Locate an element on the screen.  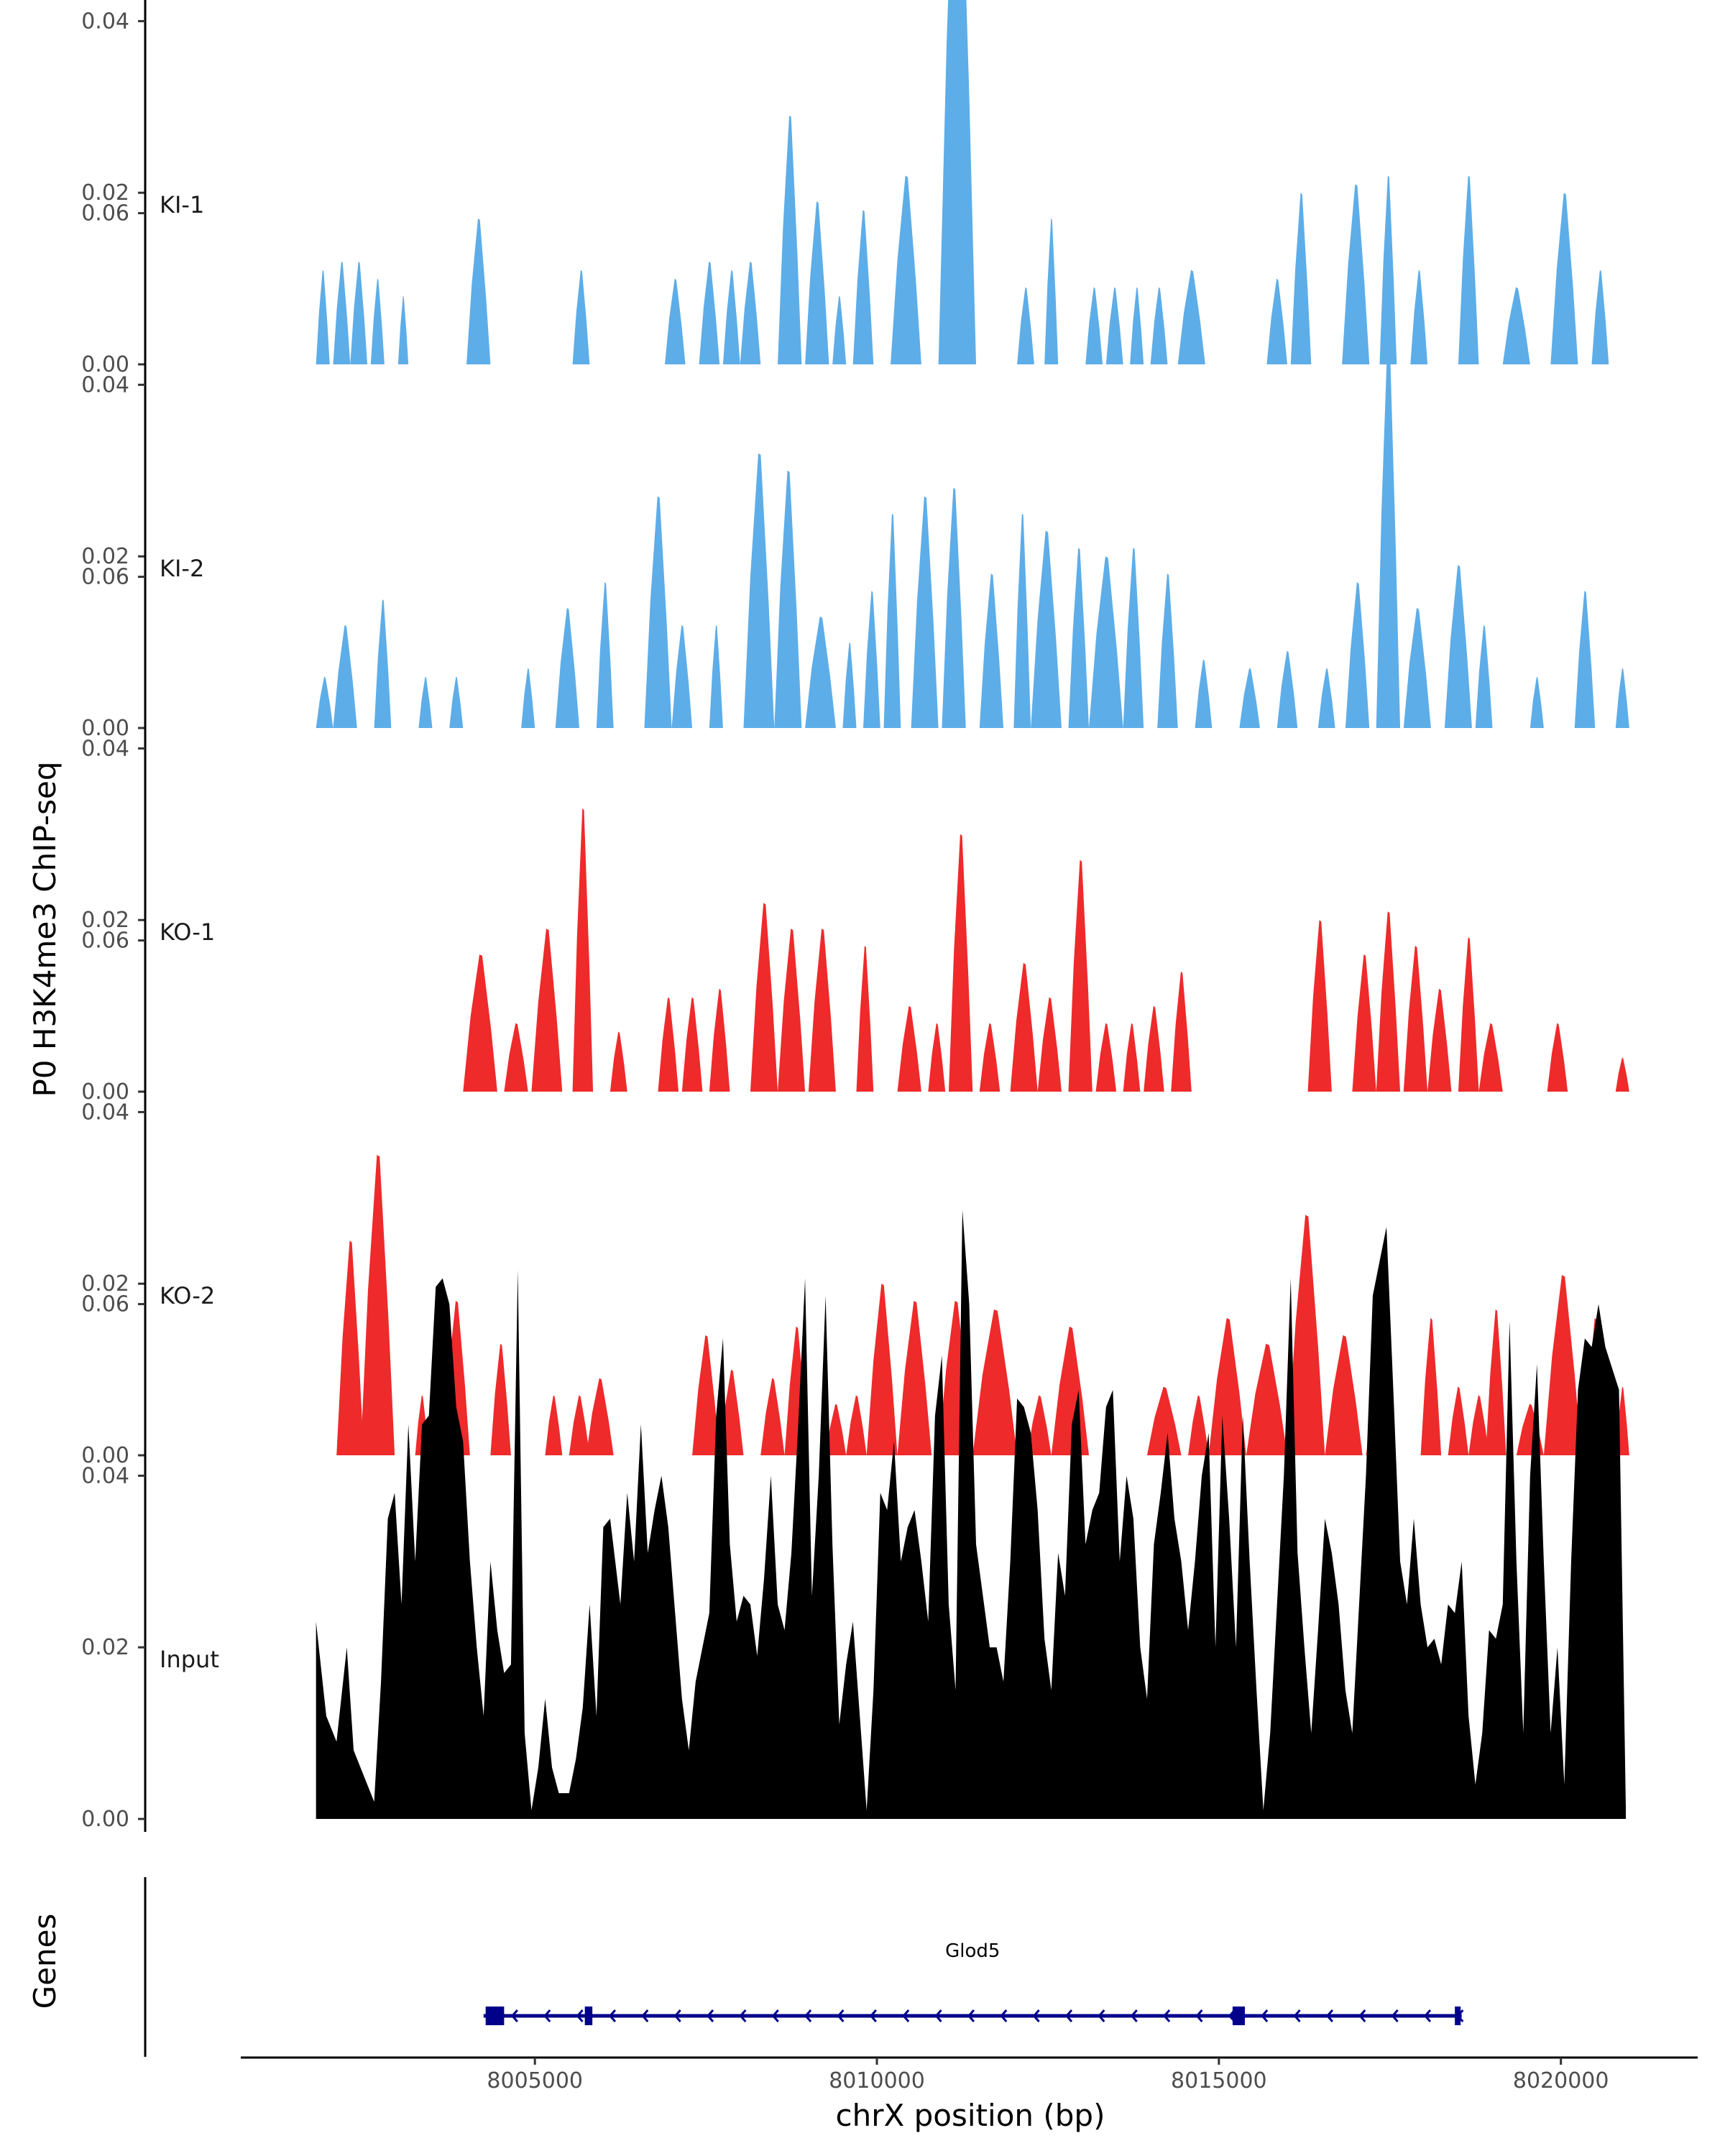
y-tick-label: 0.06 is located at coordinates (105, 577).